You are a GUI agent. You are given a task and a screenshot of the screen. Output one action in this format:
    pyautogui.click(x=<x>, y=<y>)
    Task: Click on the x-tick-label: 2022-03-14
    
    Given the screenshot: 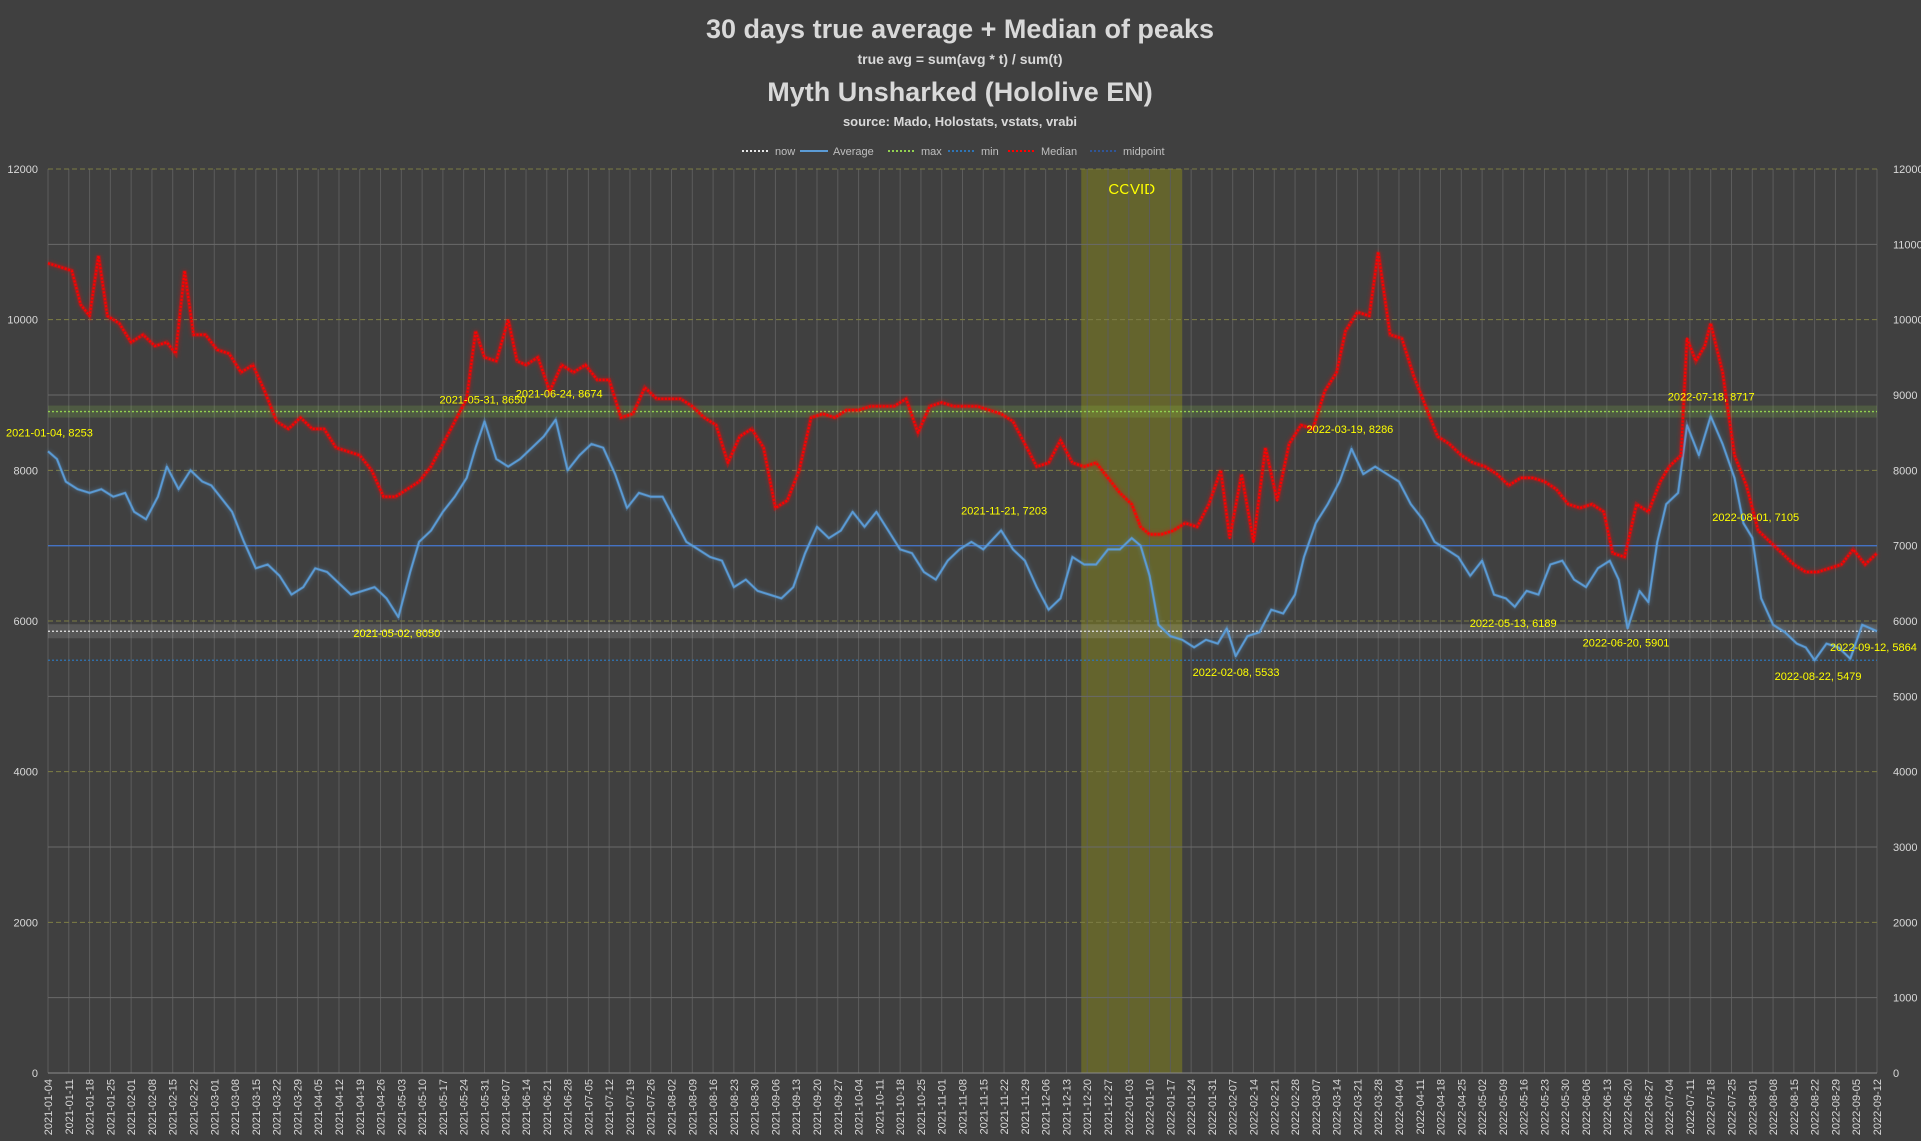 What is the action you would take?
    pyautogui.click(x=1338, y=1107)
    